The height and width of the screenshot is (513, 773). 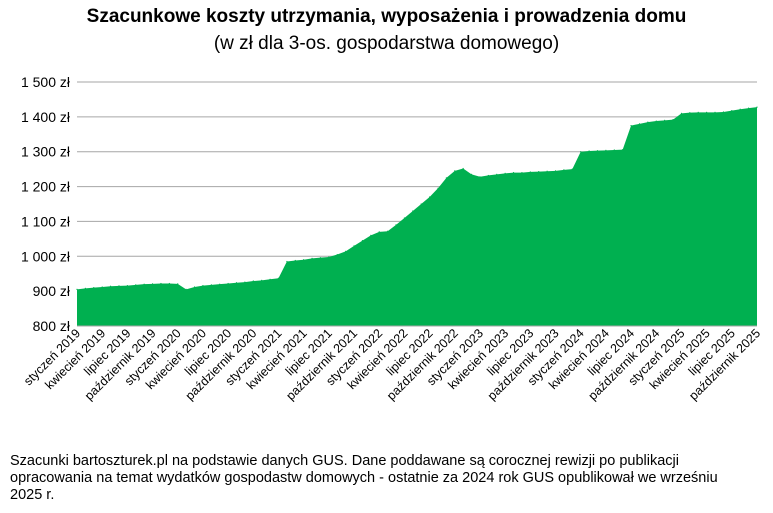 I want to click on y-tick-label: 1 400 zł, so click(x=46, y=117).